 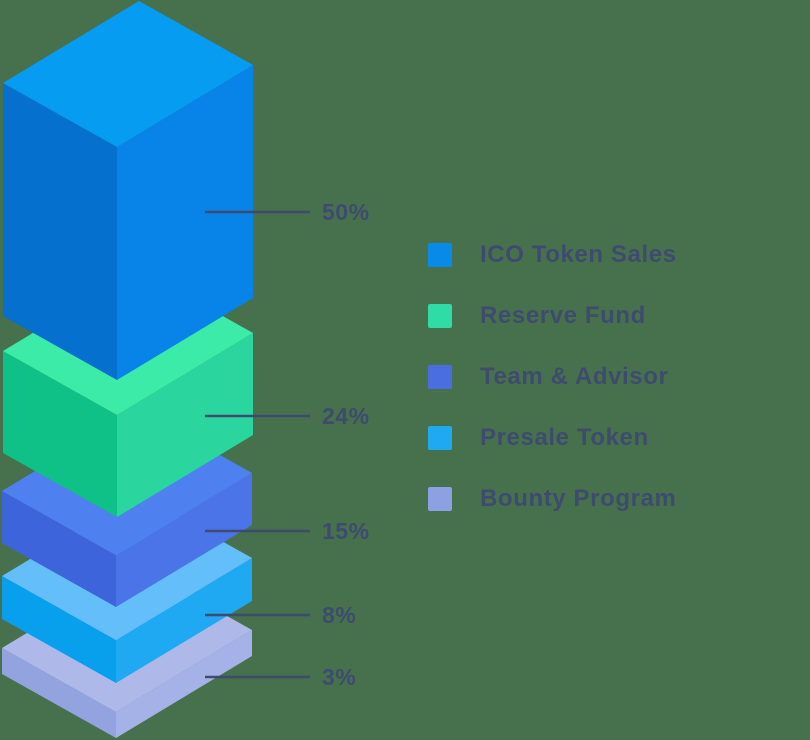 I want to click on slab-top-face, so click(x=128, y=74).